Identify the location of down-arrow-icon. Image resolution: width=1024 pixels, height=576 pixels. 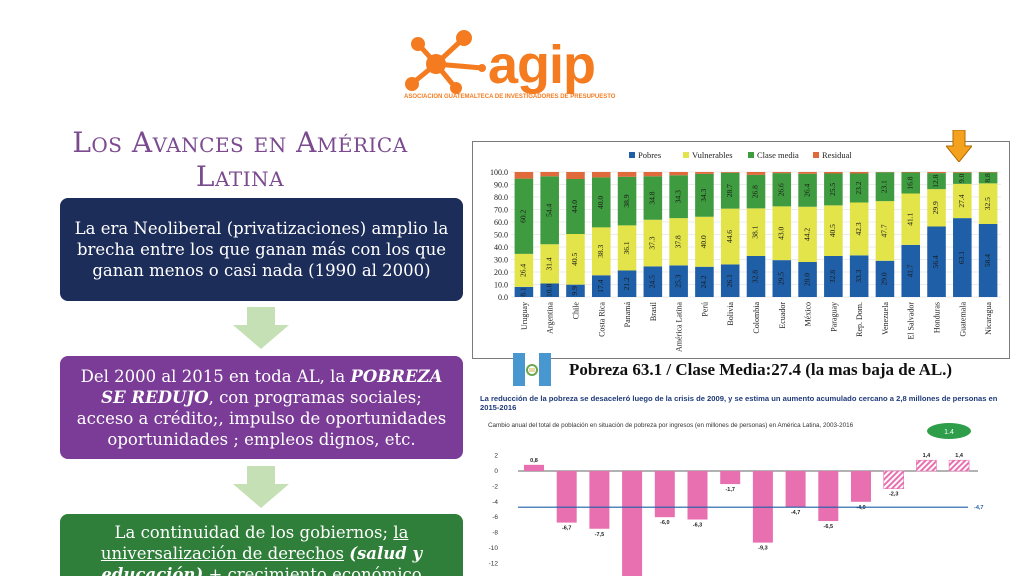
(261, 328).